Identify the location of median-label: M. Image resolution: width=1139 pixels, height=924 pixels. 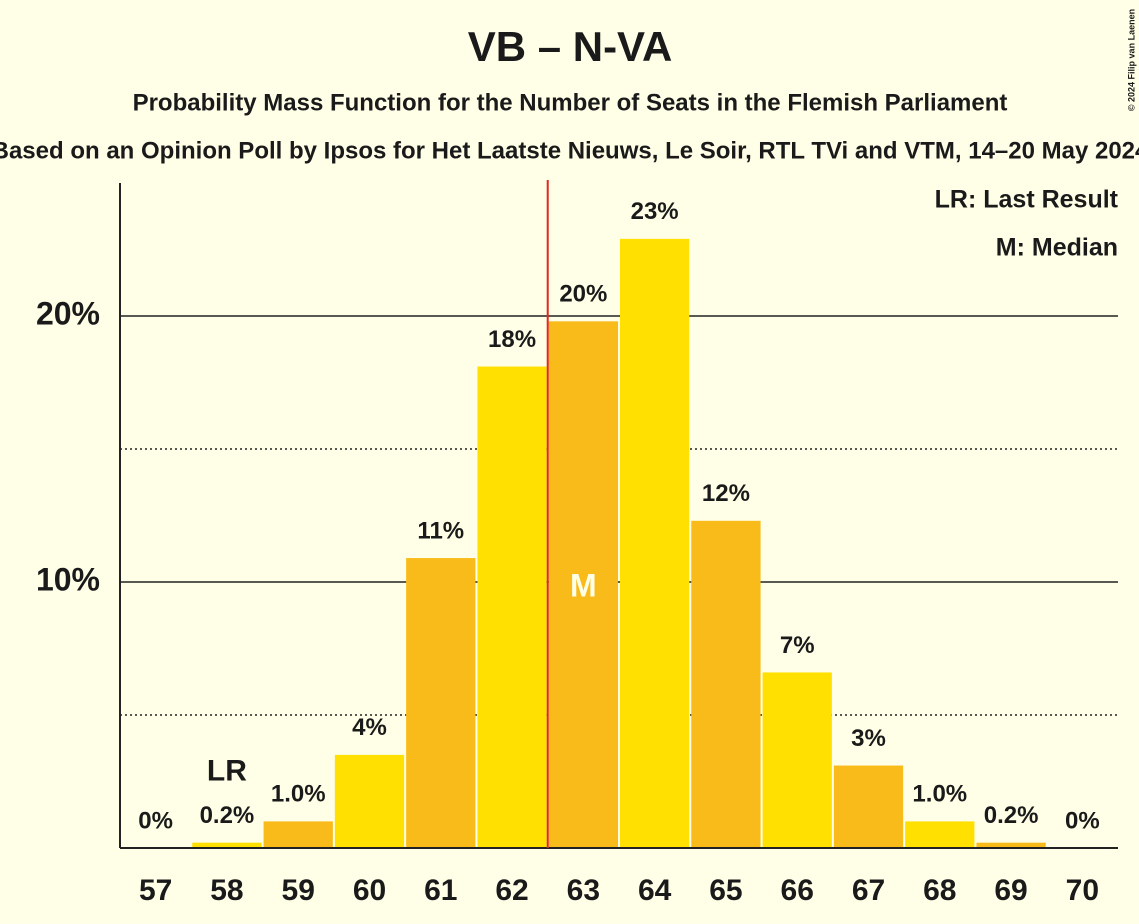
(583, 585).